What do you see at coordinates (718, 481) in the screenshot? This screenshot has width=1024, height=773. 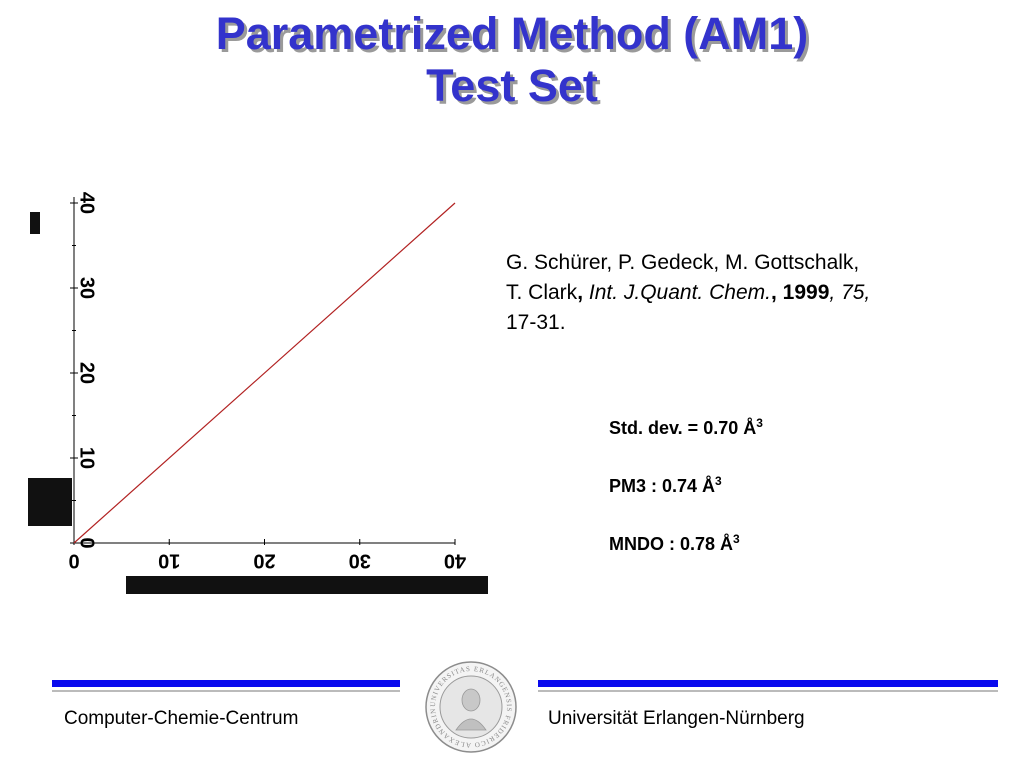 I see `pm3-exponent: 3` at bounding box center [718, 481].